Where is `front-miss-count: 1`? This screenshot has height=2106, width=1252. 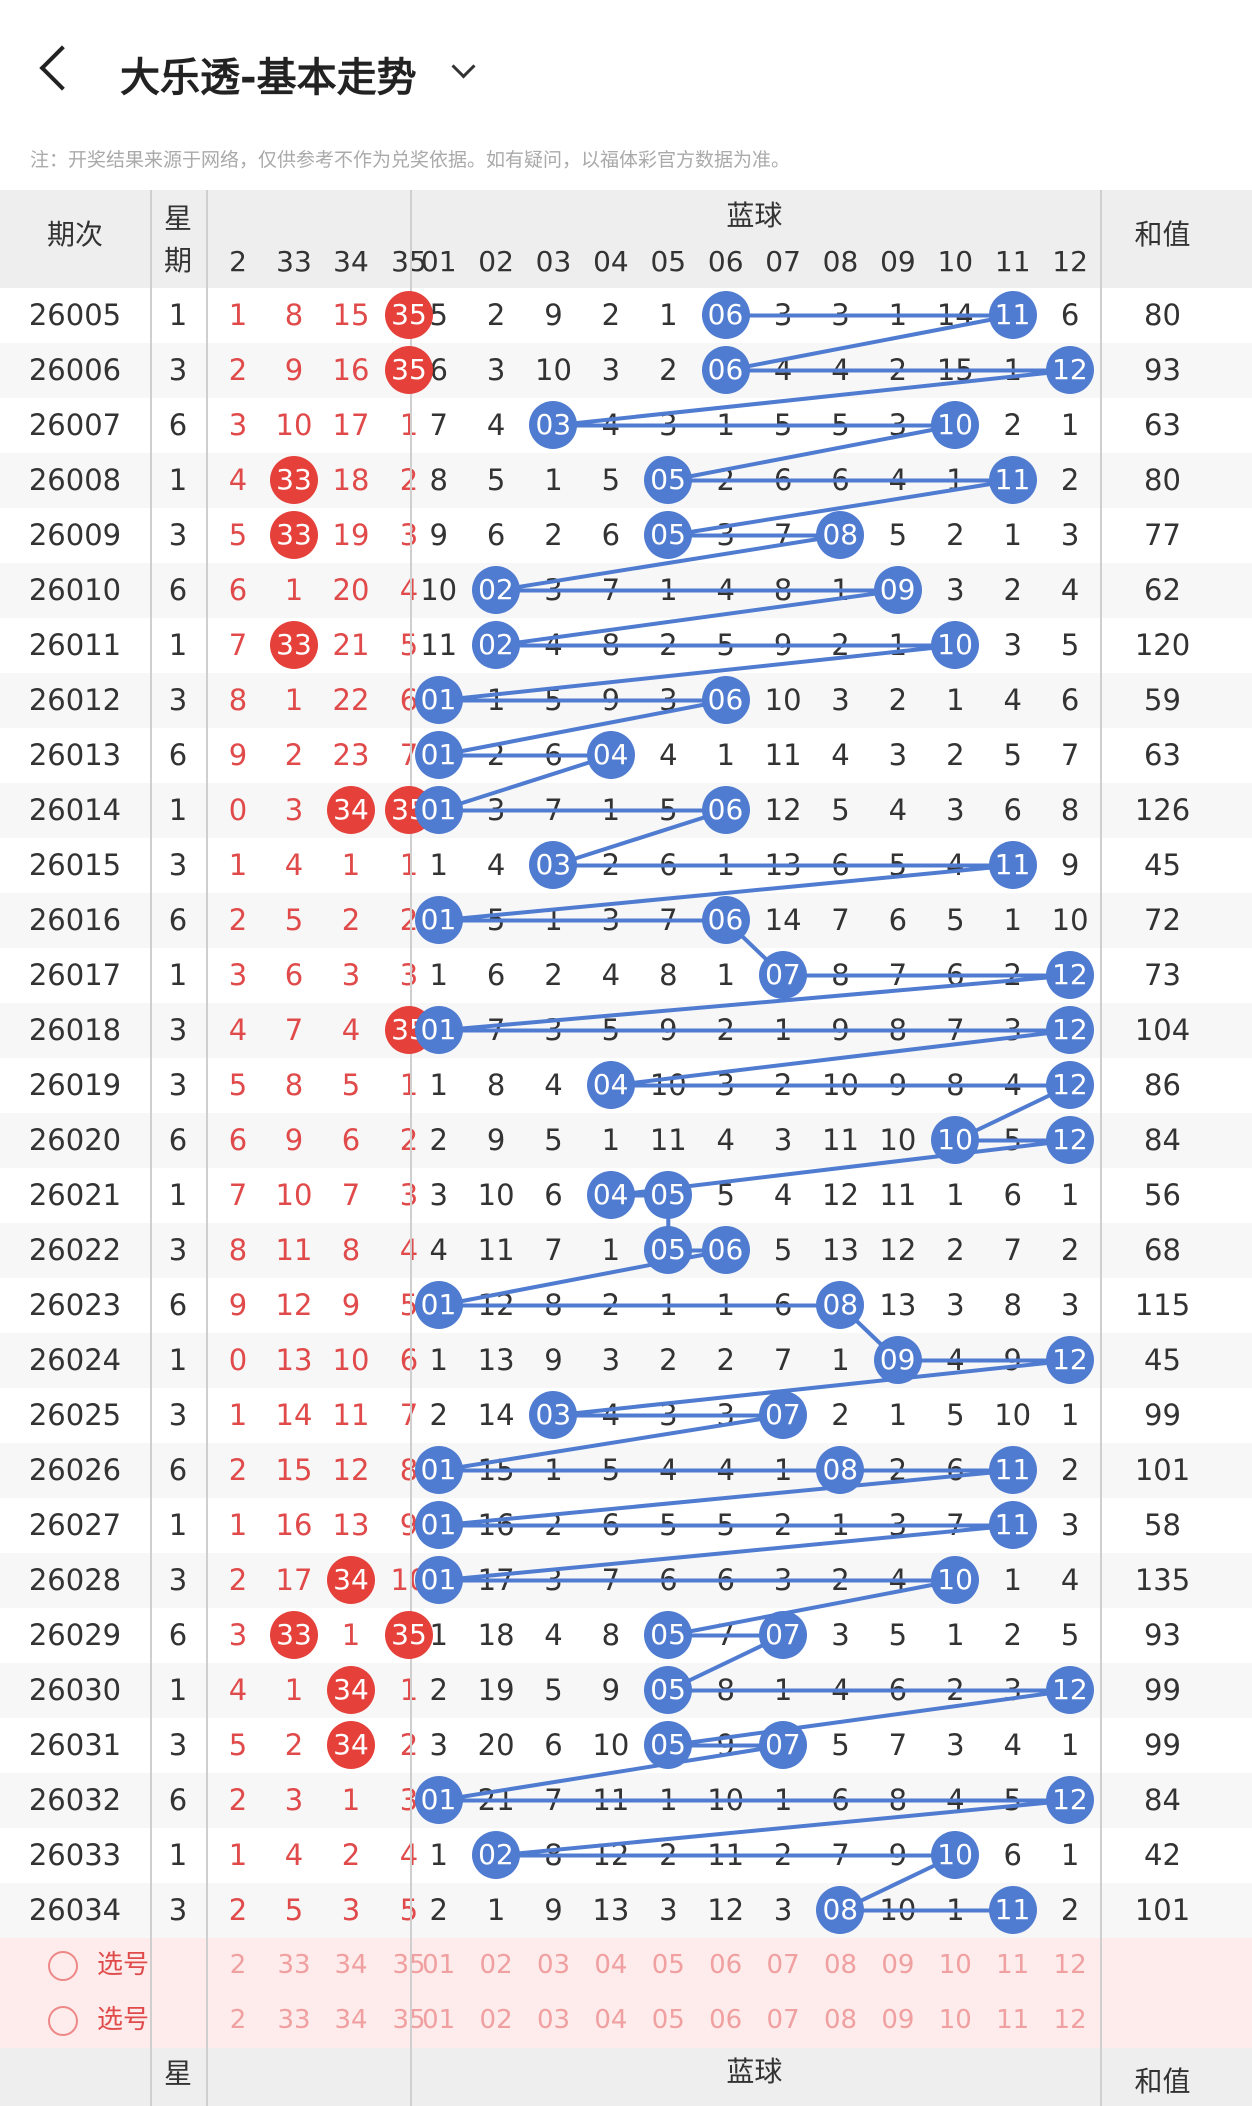
front-miss-count: 1 is located at coordinates (238, 865).